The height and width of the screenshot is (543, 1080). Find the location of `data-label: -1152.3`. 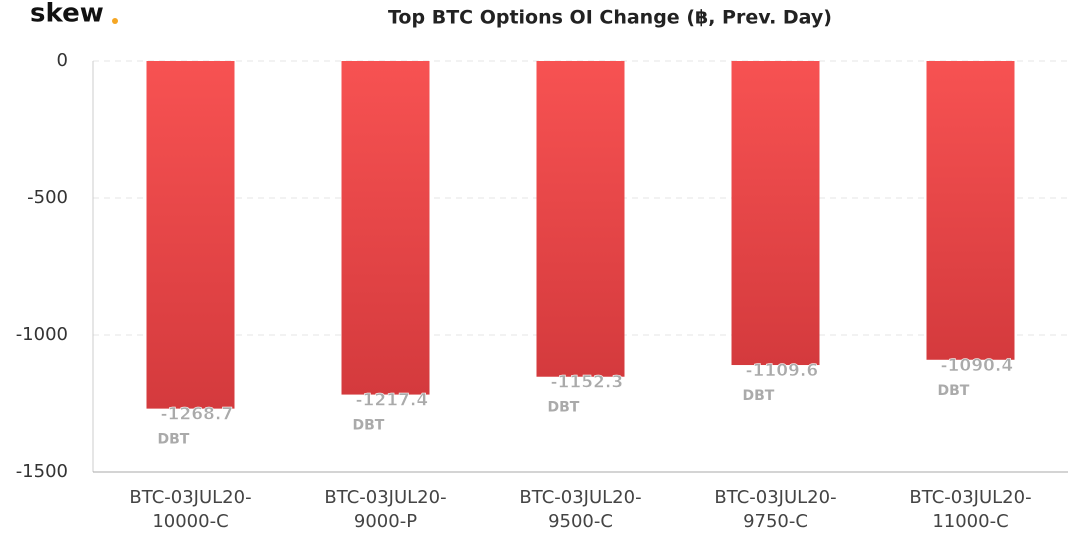

data-label: -1152.3 is located at coordinates (587, 383).